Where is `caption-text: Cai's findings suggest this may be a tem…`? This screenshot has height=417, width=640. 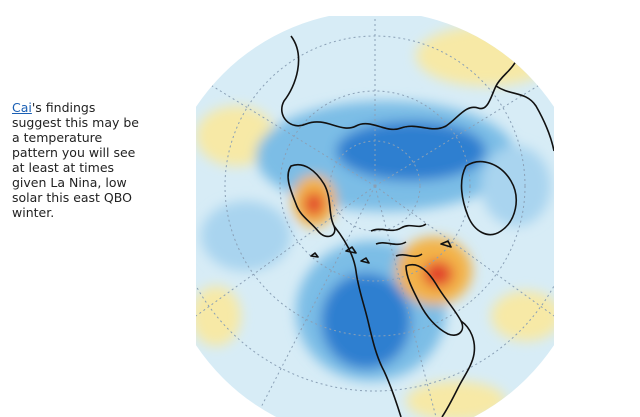
caption-text: Cai's findings suggest this may be a tem… is located at coordinates (77, 160).